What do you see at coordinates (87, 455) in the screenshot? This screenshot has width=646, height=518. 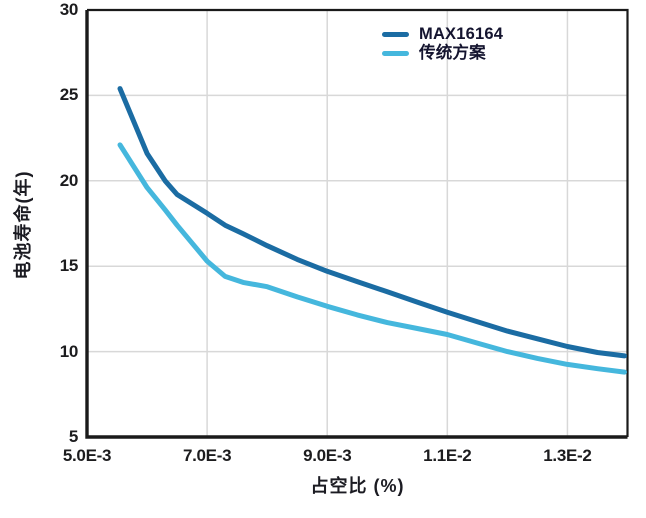 I see `x-tick-label-5.0E-3: 5.0E-3` at bounding box center [87, 455].